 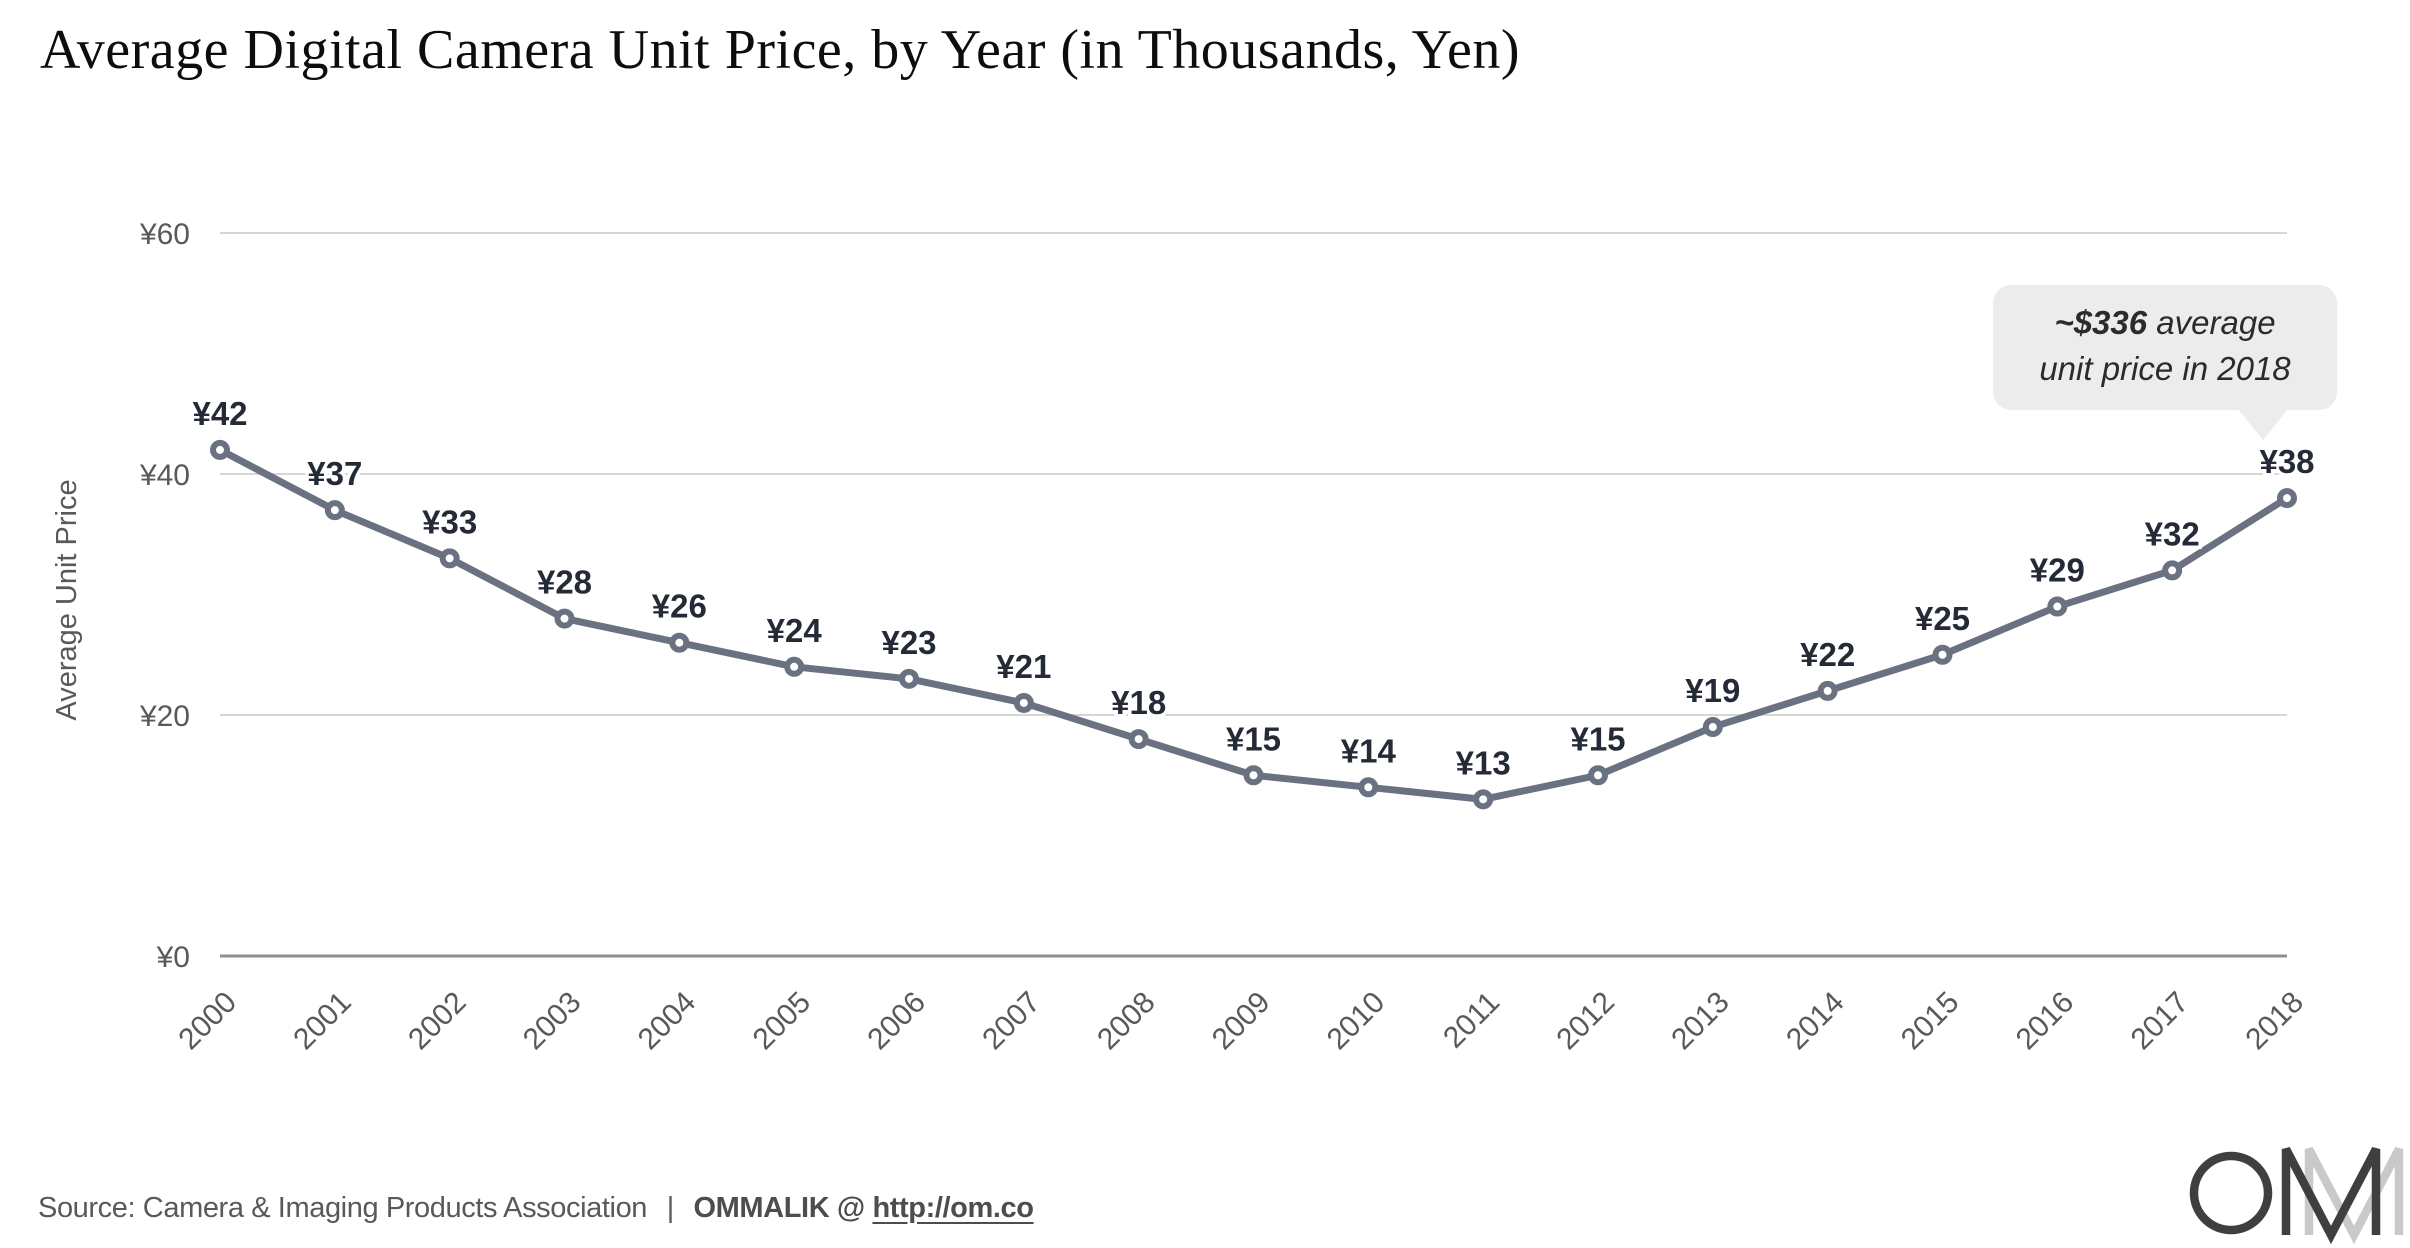 What do you see at coordinates (173, 957) in the screenshot?
I see `y-tick-label: ¥0` at bounding box center [173, 957].